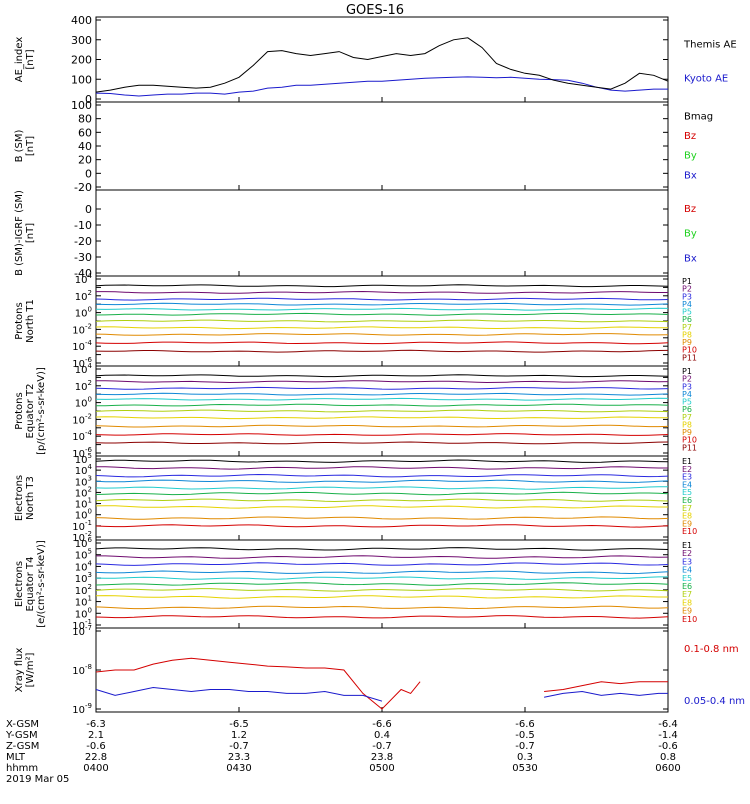 The image size is (750, 804). Describe the element at coordinates (382, 65) in the screenshot. I see `series-themis-ae` at that location.